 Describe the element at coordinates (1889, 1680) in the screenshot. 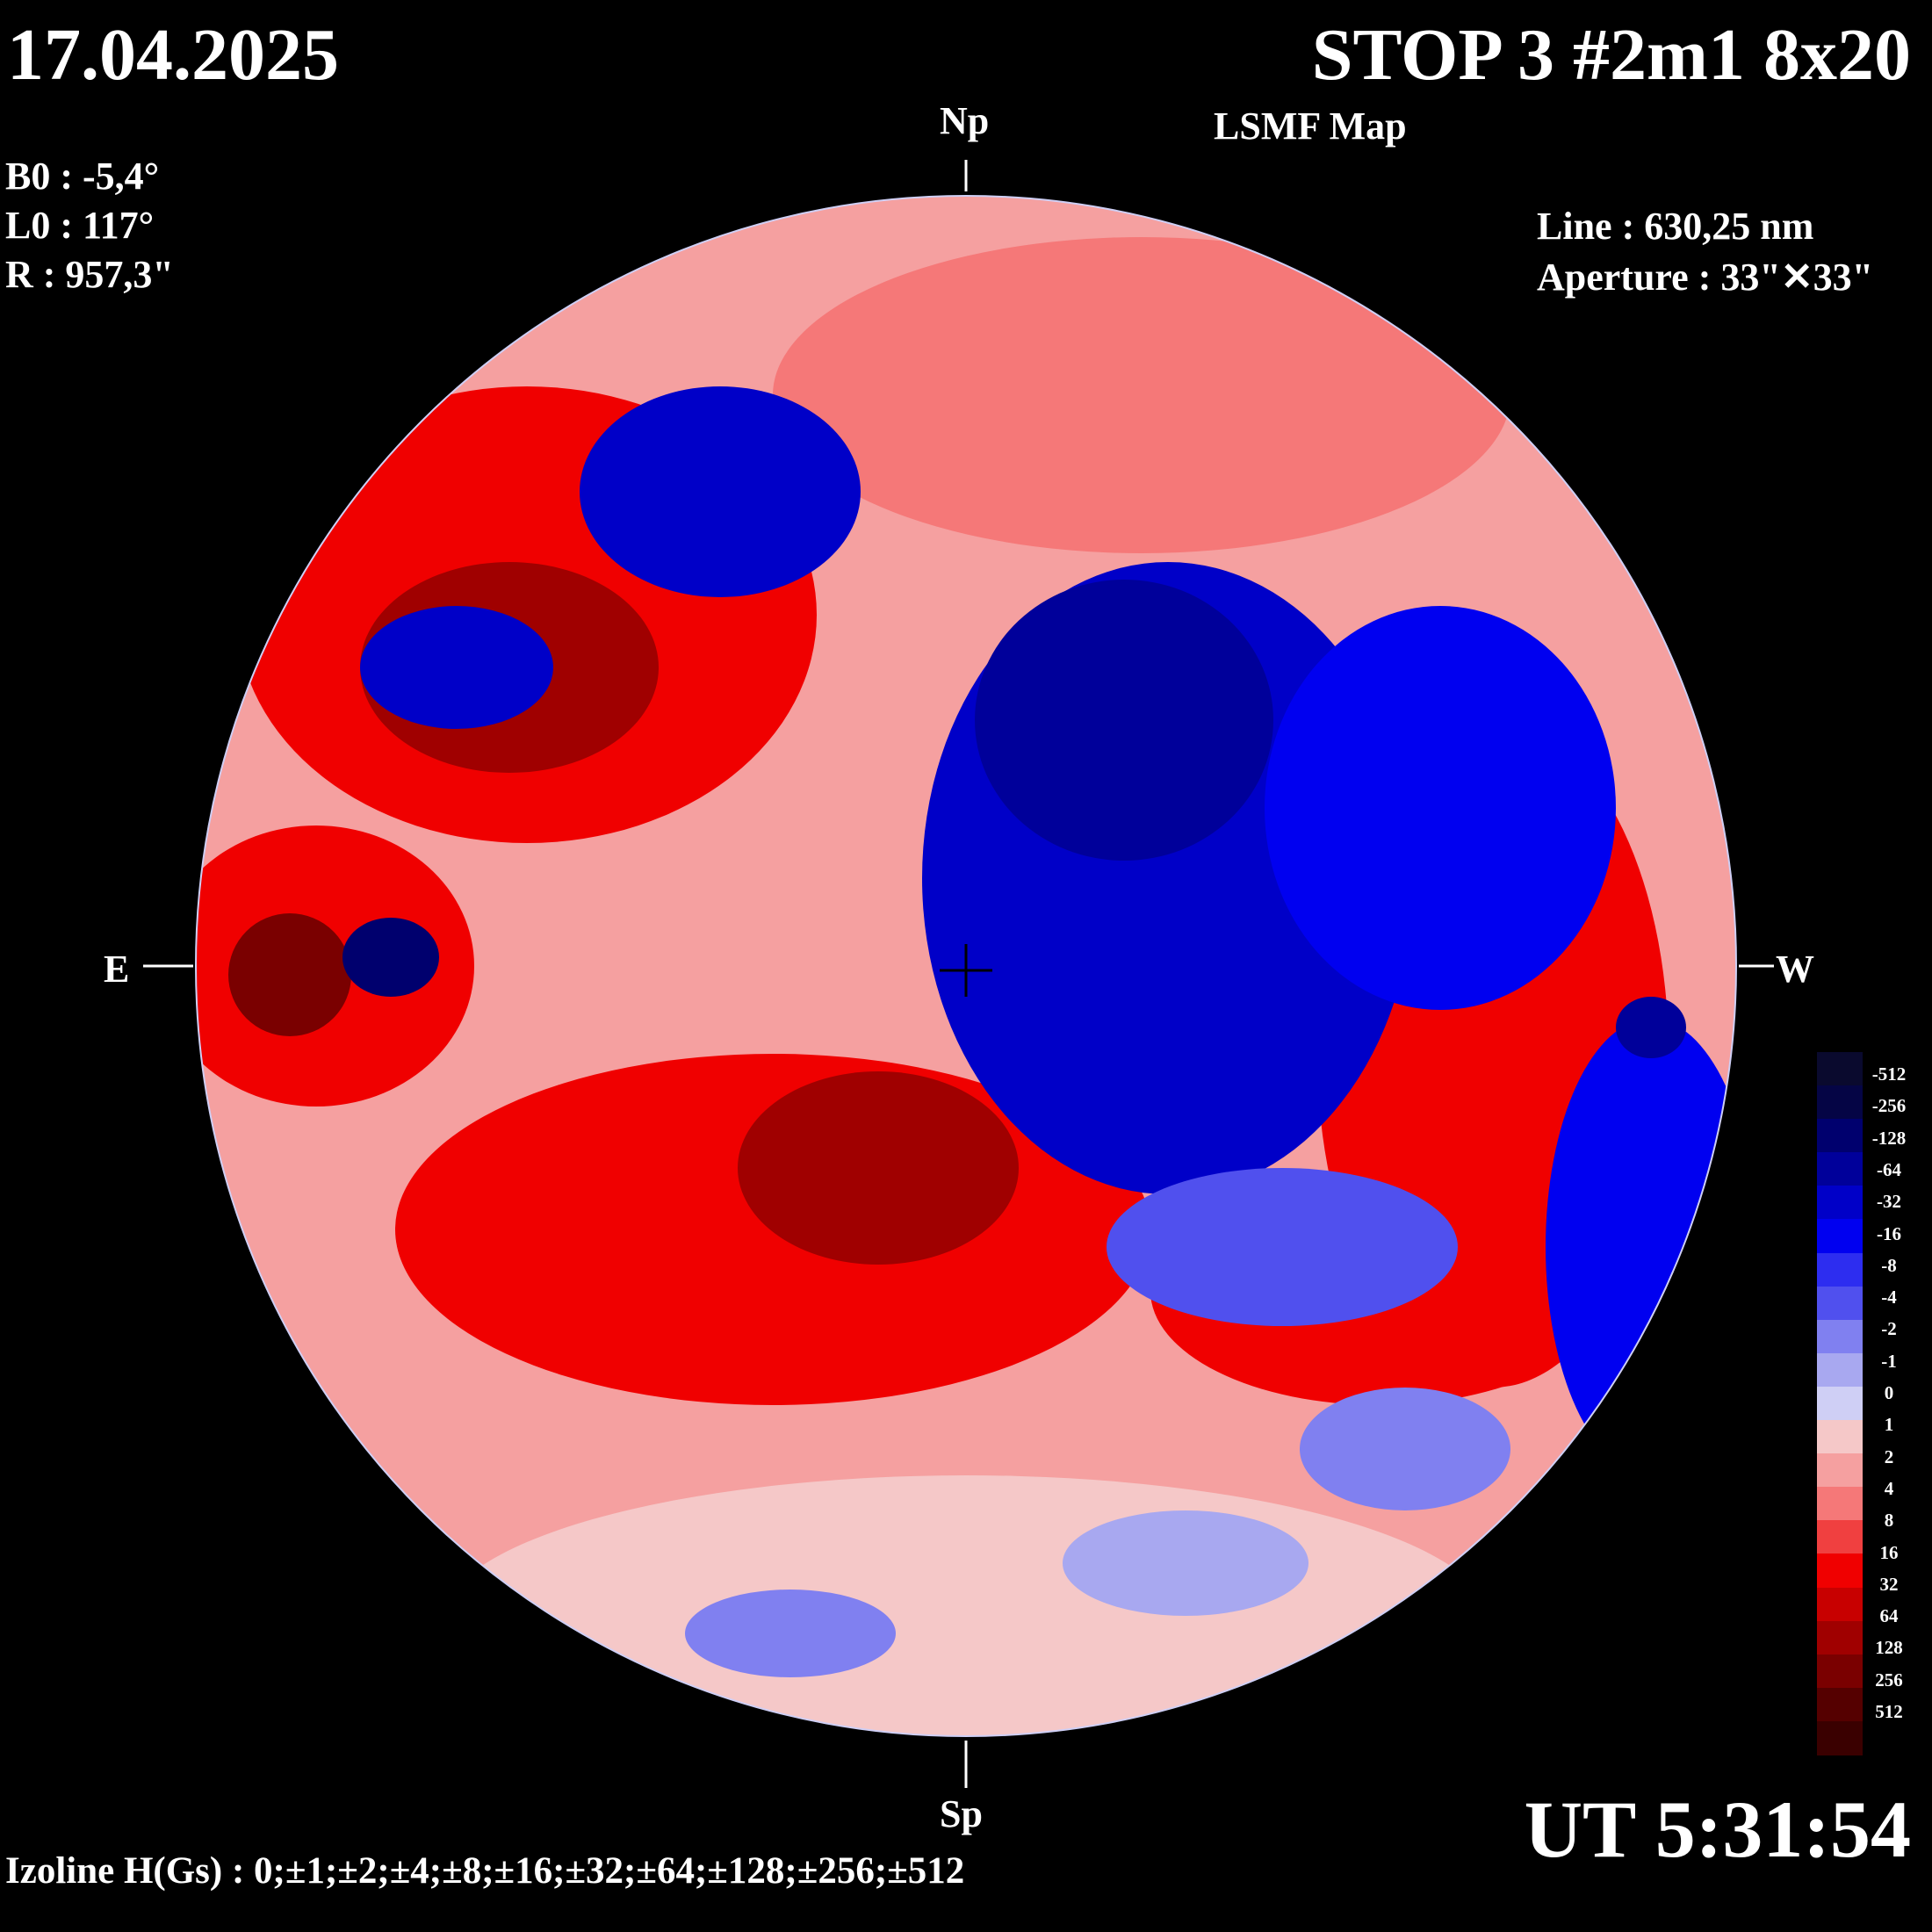

I see `legend-label: 256` at that location.